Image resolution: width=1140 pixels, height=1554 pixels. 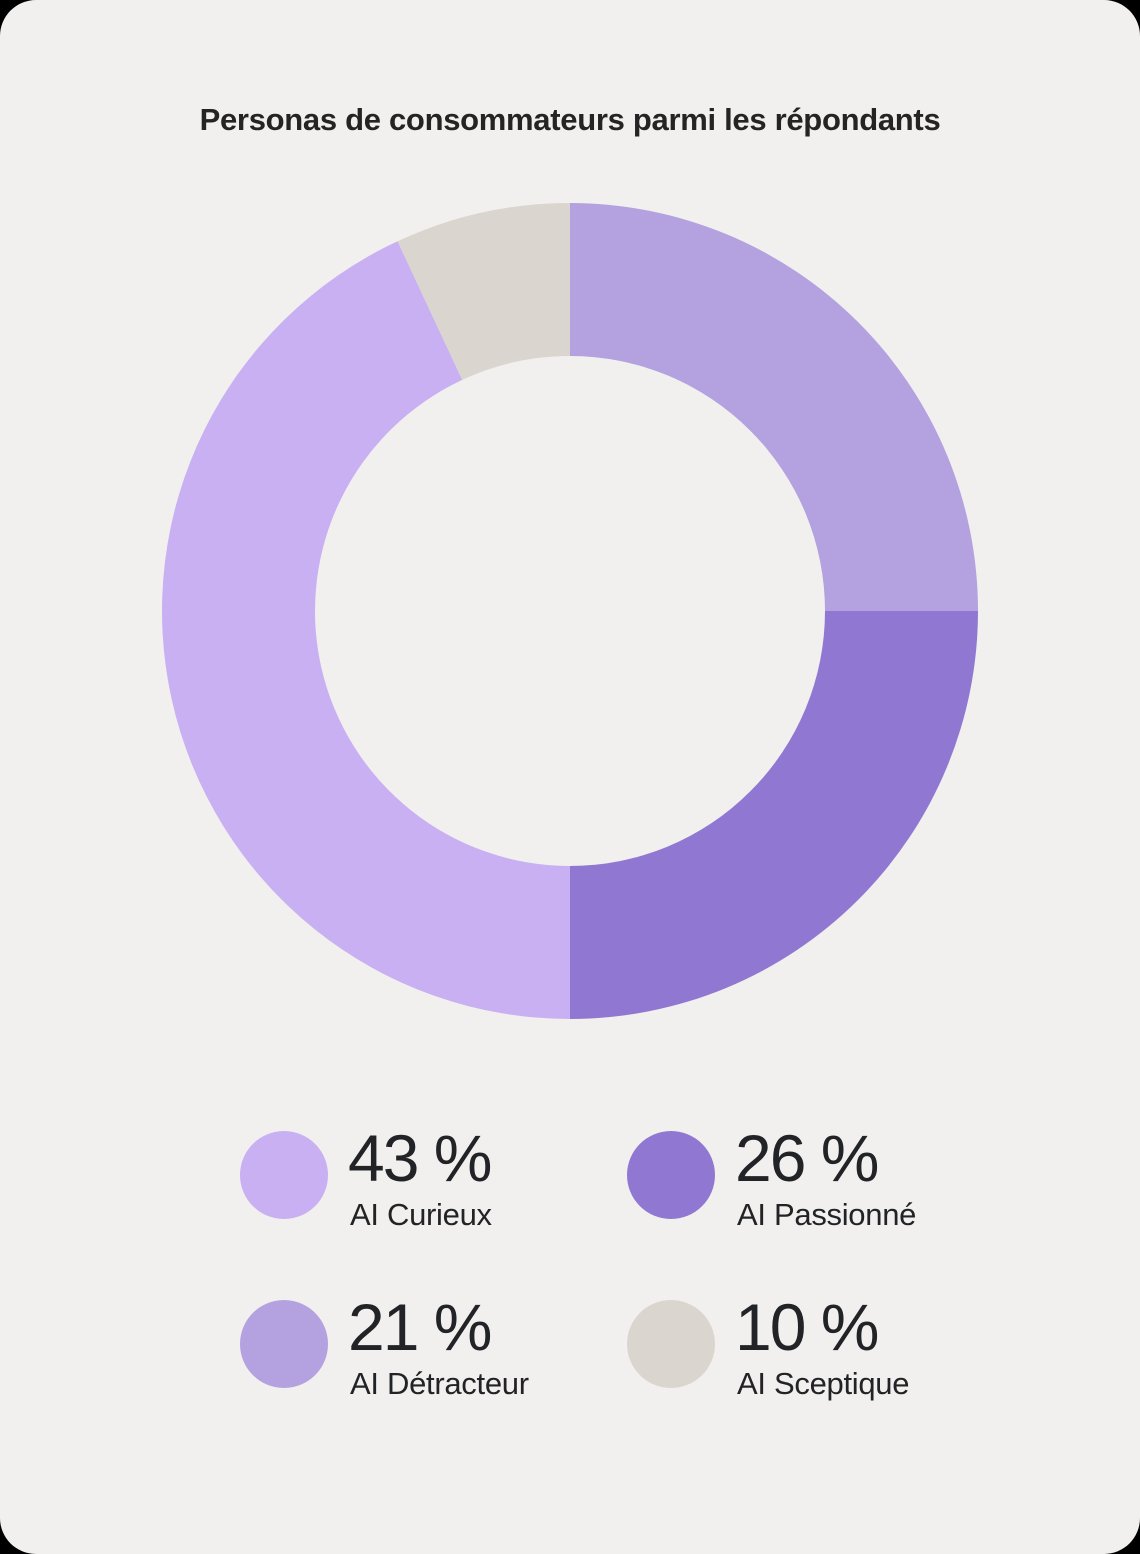 I want to click on legend-label: AI Détracteur, so click(x=439, y=1383).